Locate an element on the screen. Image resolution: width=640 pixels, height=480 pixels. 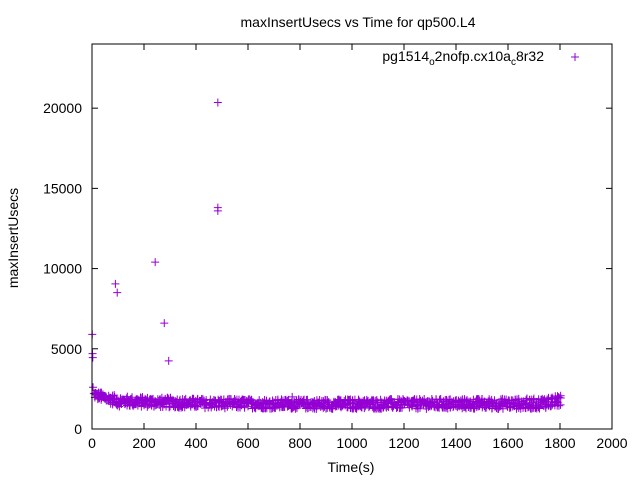
legend-marker is located at coordinates (575, 57).